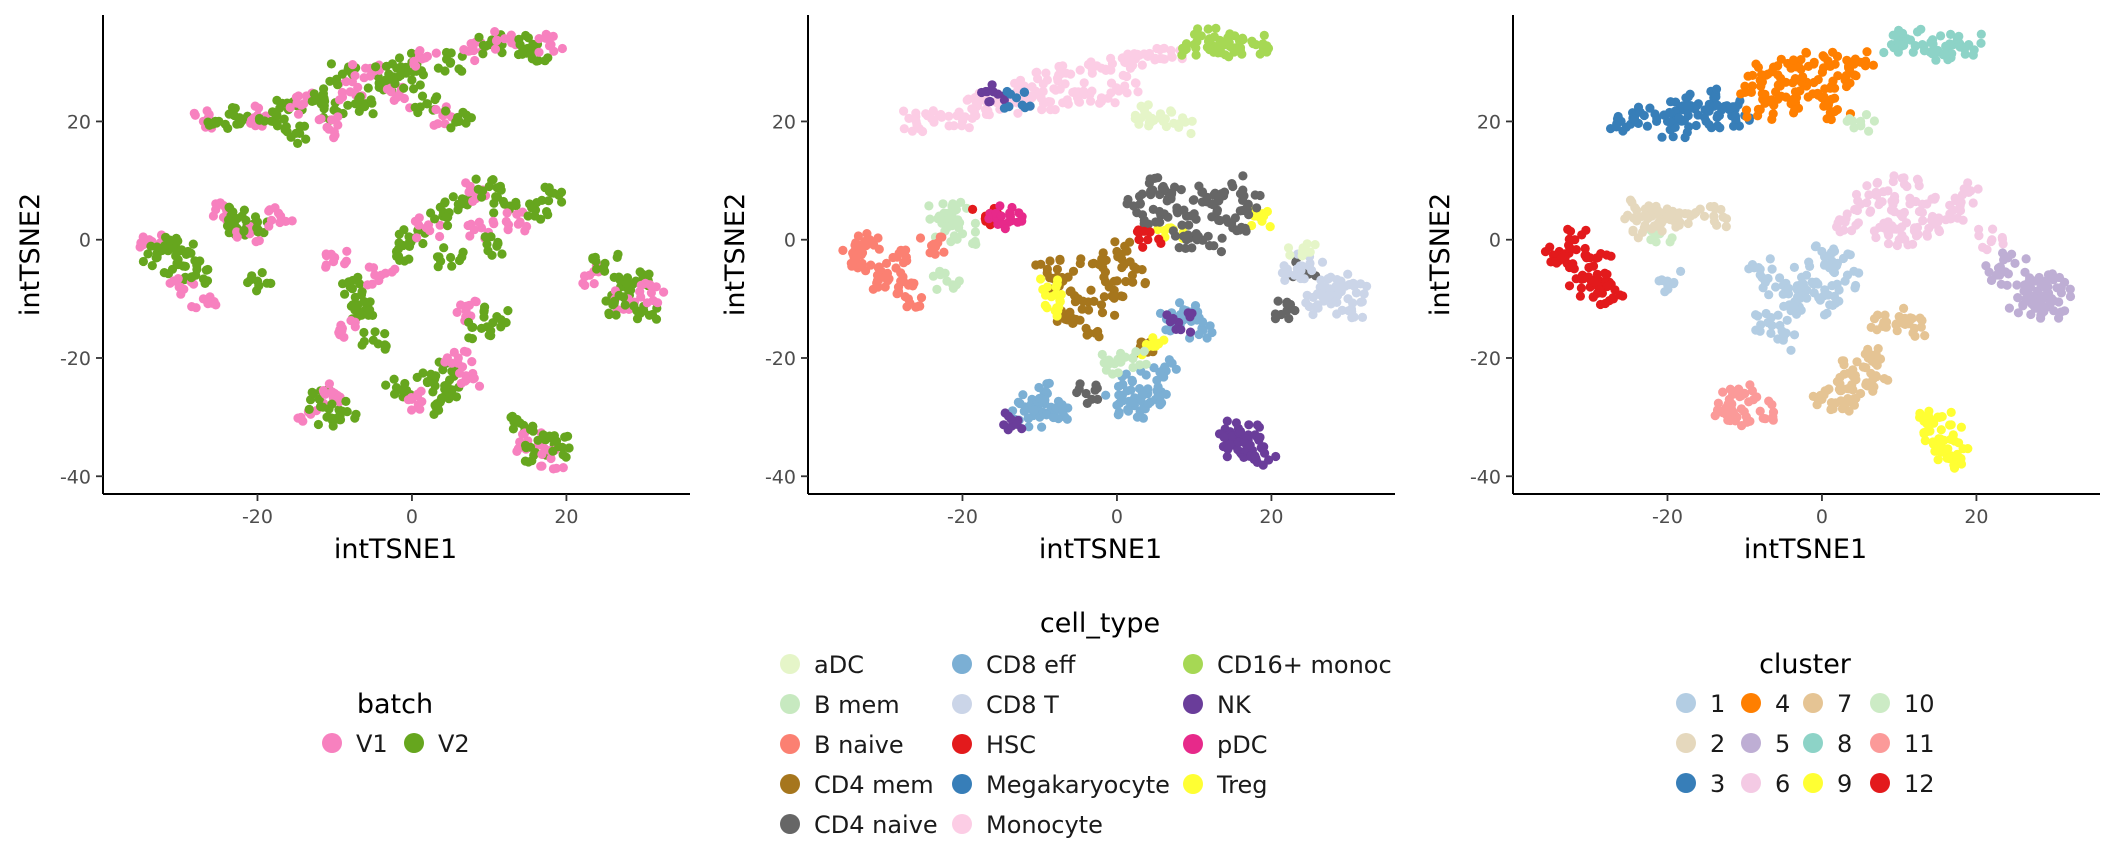  I want to click on y-tick-label: 20, so click(784, 122).